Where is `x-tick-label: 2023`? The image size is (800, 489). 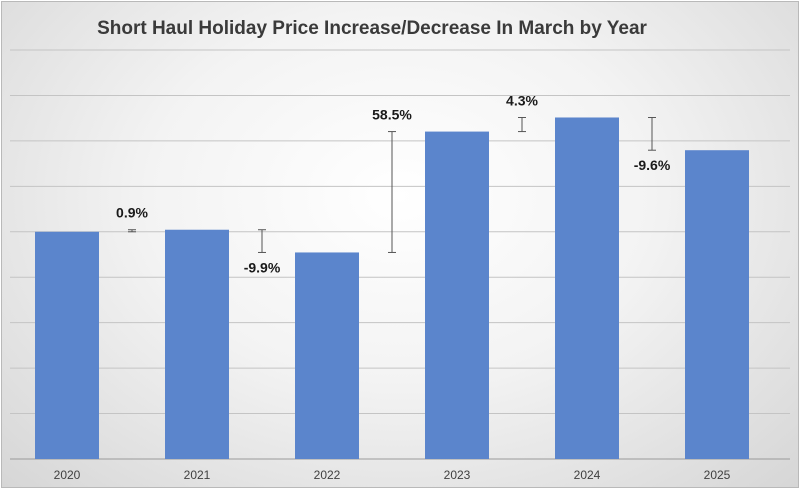
x-tick-label: 2023 is located at coordinates (457, 475).